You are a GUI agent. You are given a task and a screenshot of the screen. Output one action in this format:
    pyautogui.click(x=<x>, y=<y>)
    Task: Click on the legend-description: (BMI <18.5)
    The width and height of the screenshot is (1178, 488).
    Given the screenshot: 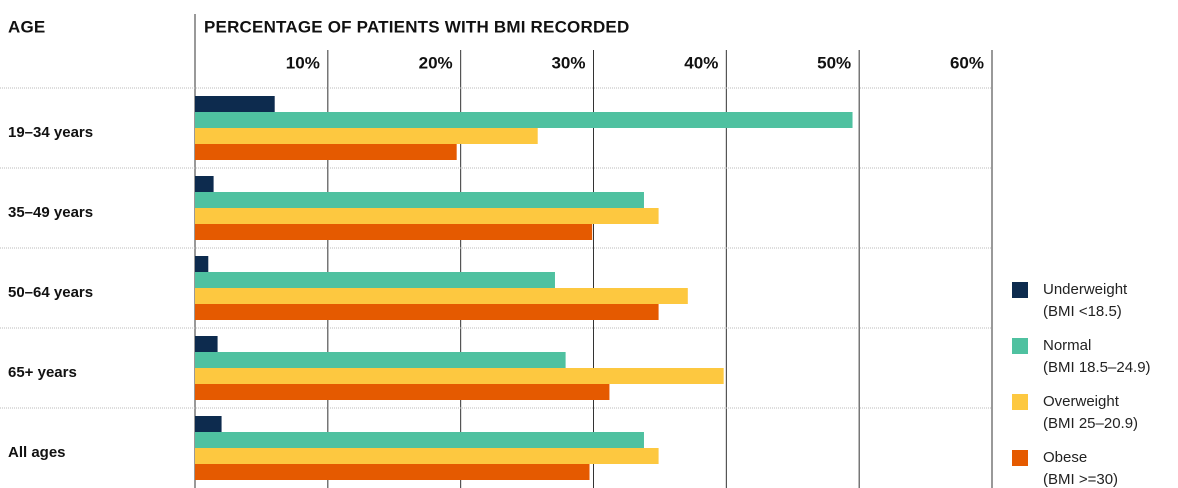 What is the action you would take?
    pyautogui.click(x=1082, y=311)
    